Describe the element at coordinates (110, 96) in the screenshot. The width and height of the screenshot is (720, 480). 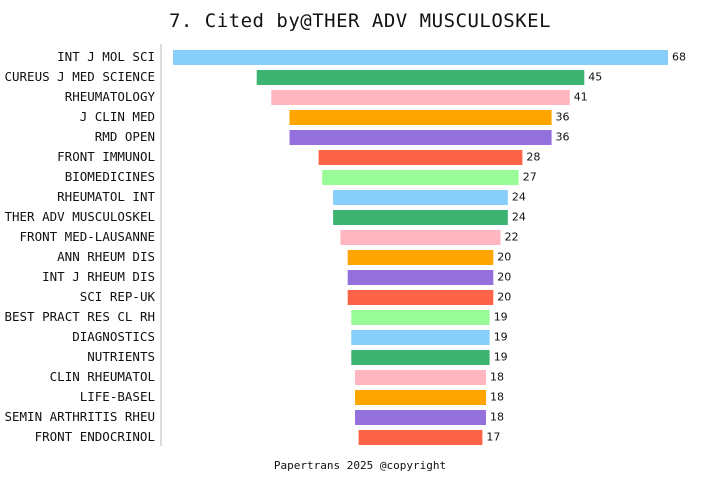
I see `category-label: RHEUMATOLOGY` at that location.